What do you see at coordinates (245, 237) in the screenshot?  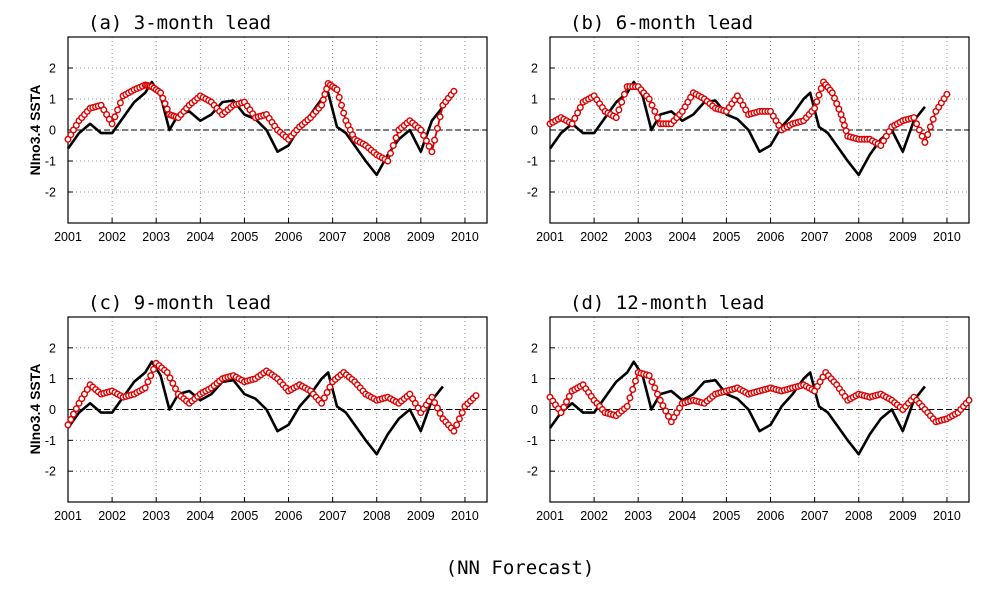 I see `panel-a-xtick-label: 2005` at bounding box center [245, 237].